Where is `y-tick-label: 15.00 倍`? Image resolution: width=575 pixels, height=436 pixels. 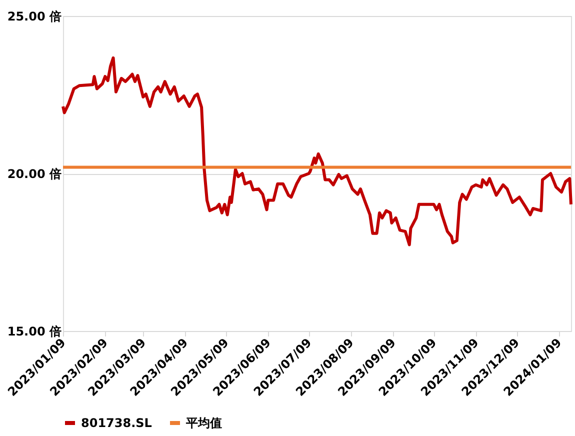
y-tick-label: 15.00 倍 is located at coordinates (34, 331).